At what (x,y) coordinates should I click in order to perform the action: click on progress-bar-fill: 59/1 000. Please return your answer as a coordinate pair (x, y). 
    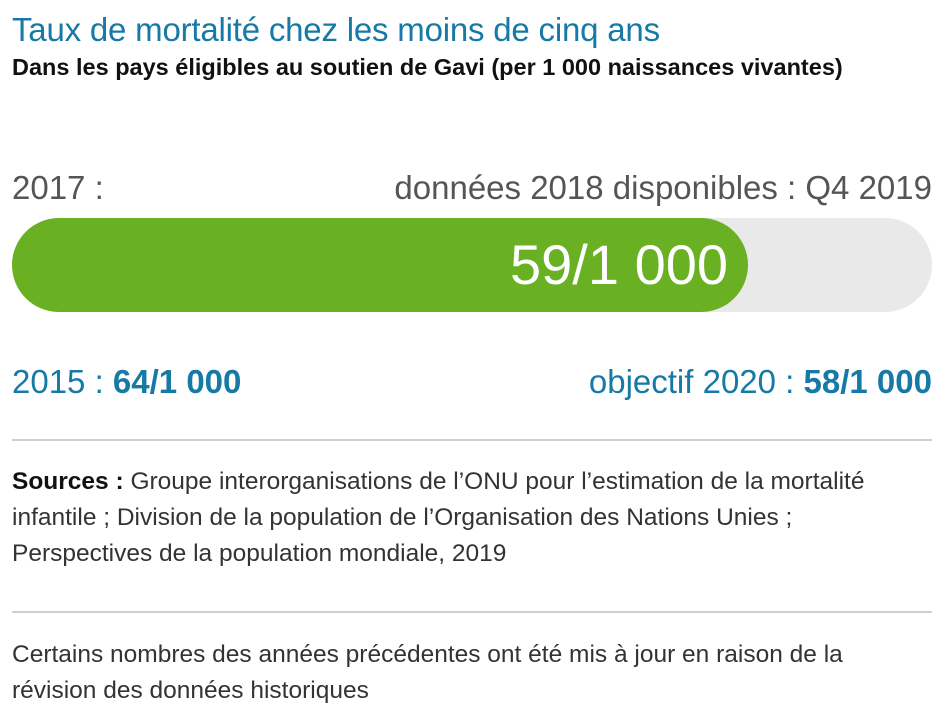
    Looking at the image, I should click on (380, 265).